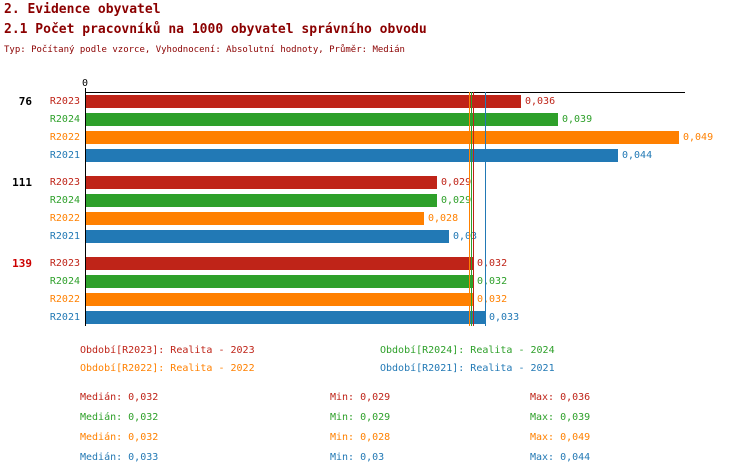 This screenshot has height=476, width=750. Describe the element at coordinates (385, 92) in the screenshot. I see `x-axis-line` at that location.